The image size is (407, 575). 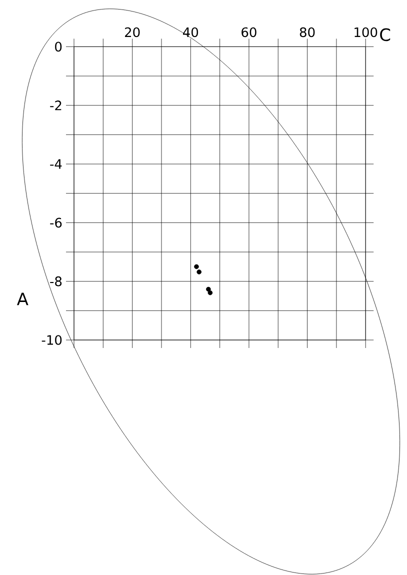 What do you see at coordinates (52, 340) in the screenshot?
I see `y-tick-label: -10` at bounding box center [52, 340].